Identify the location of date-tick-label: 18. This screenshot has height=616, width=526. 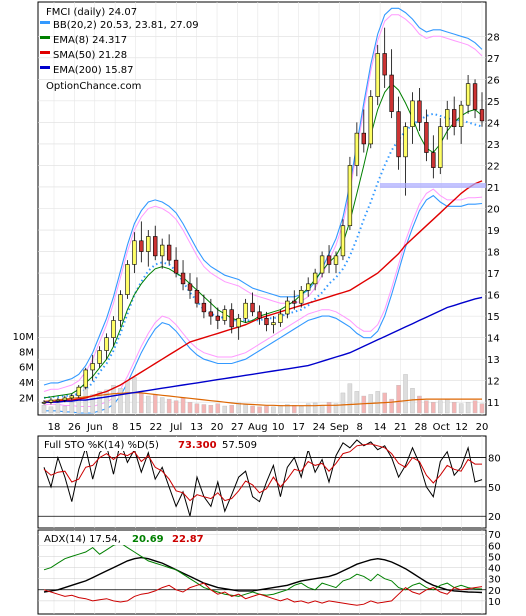
(54, 427).